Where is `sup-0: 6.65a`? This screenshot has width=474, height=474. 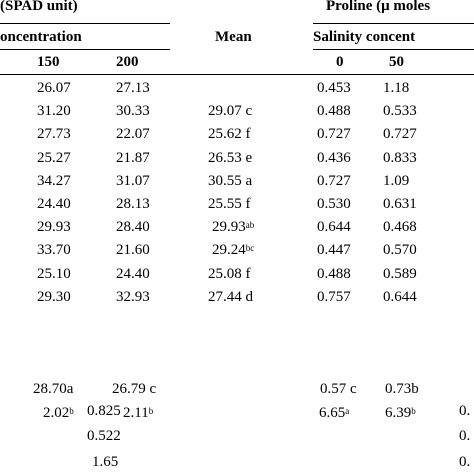
sup-0: 6.65a is located at coordinates (334, 413).